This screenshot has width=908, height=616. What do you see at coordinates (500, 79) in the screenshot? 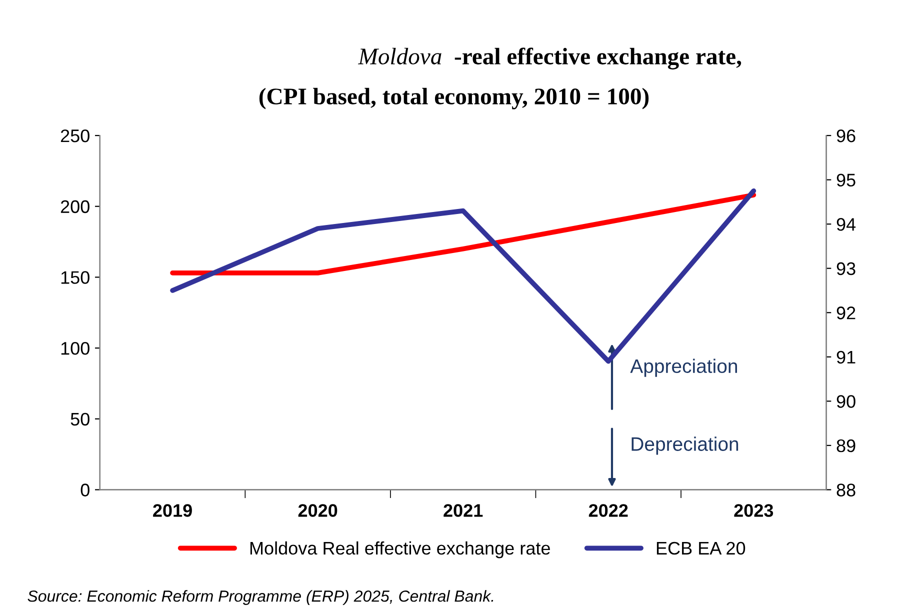
I see `chart-title: Moldova -real effective exchange rate, (CPI based, total economy, 2010 = 100)` at bounding box center [500, 79].